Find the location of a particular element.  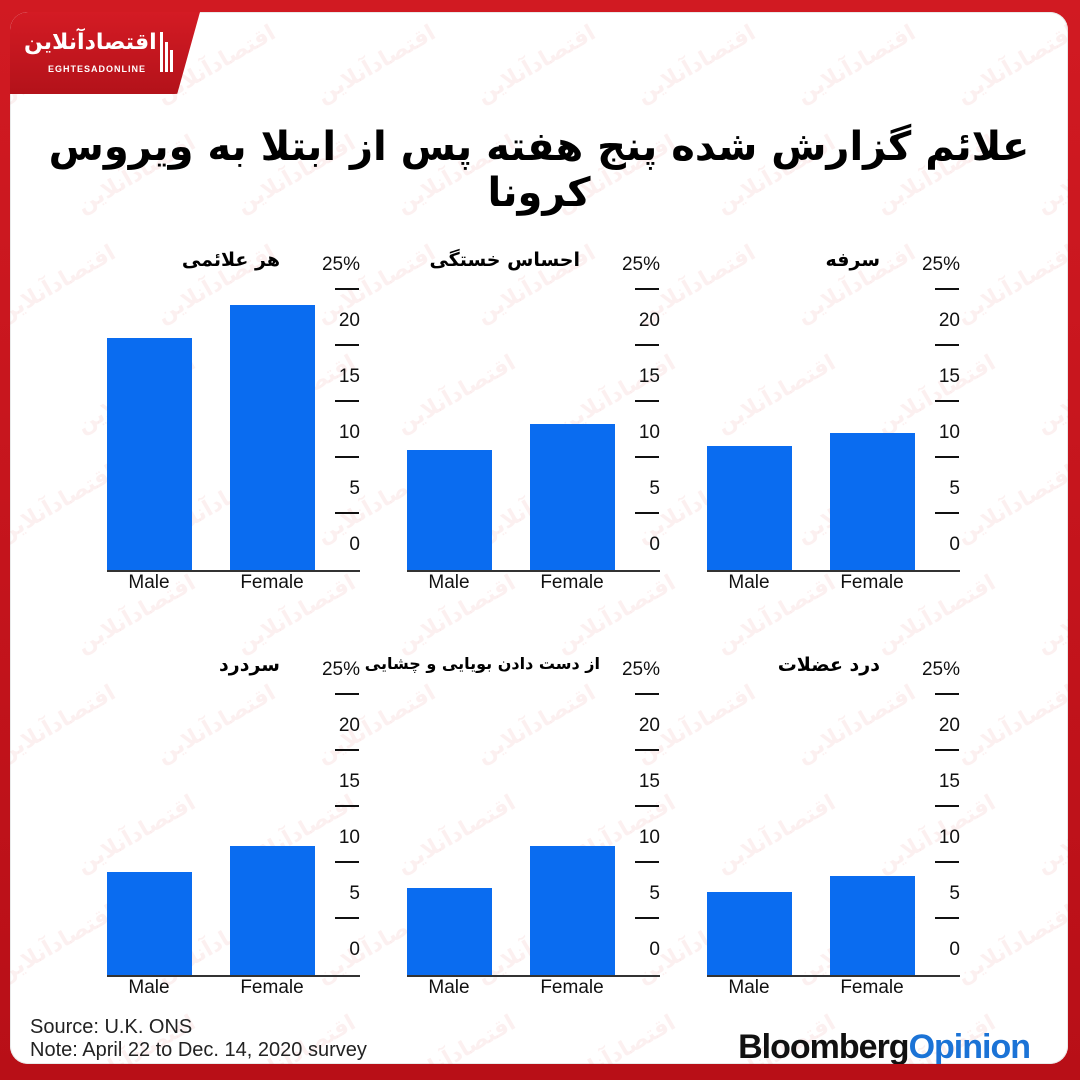

brand-opinion: Opinion is located at coordinates (969, 1046).